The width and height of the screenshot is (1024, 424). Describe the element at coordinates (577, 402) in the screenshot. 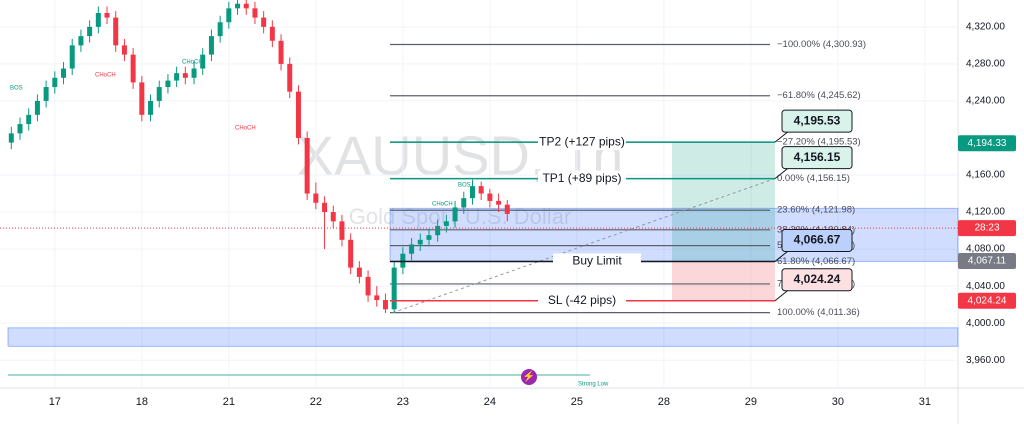

I see `x-tick-label: 25` at that location.